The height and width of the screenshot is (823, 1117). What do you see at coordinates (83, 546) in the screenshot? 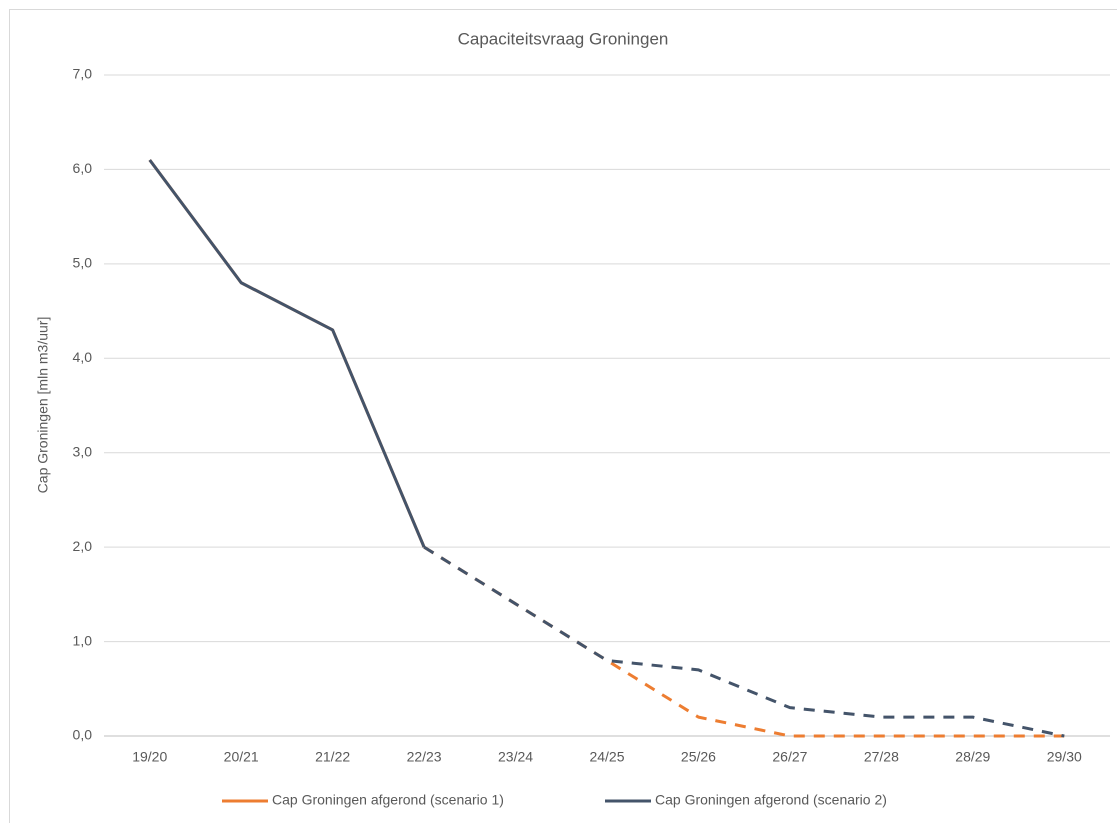
I see `y-tick-label: 2,0` at bounding box center [83, 546].